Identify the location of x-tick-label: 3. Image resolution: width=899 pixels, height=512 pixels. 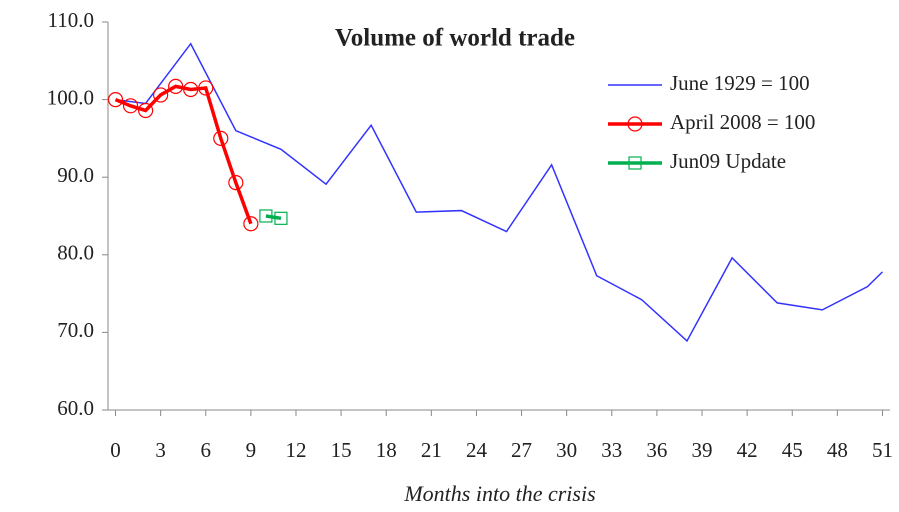
(160, 450).